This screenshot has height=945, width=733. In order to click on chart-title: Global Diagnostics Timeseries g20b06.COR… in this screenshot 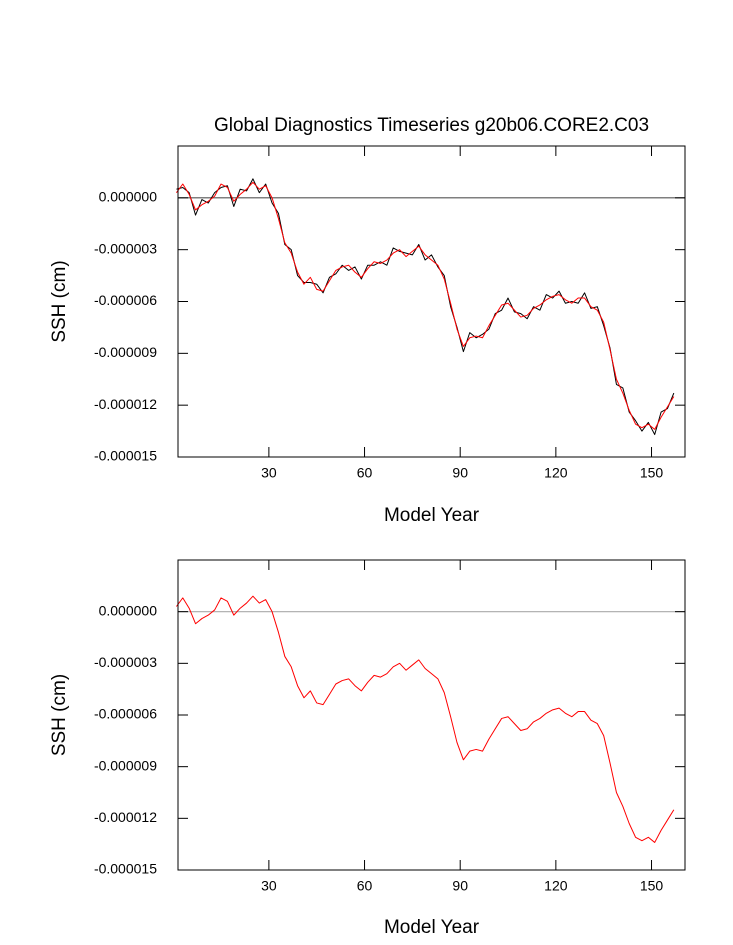, I will do `click(431, 125)`.